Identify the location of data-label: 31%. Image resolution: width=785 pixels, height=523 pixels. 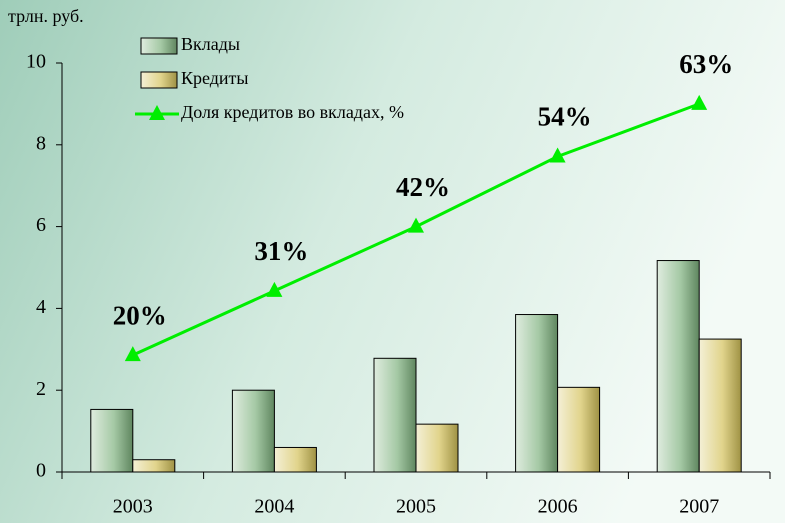
(281, 251).